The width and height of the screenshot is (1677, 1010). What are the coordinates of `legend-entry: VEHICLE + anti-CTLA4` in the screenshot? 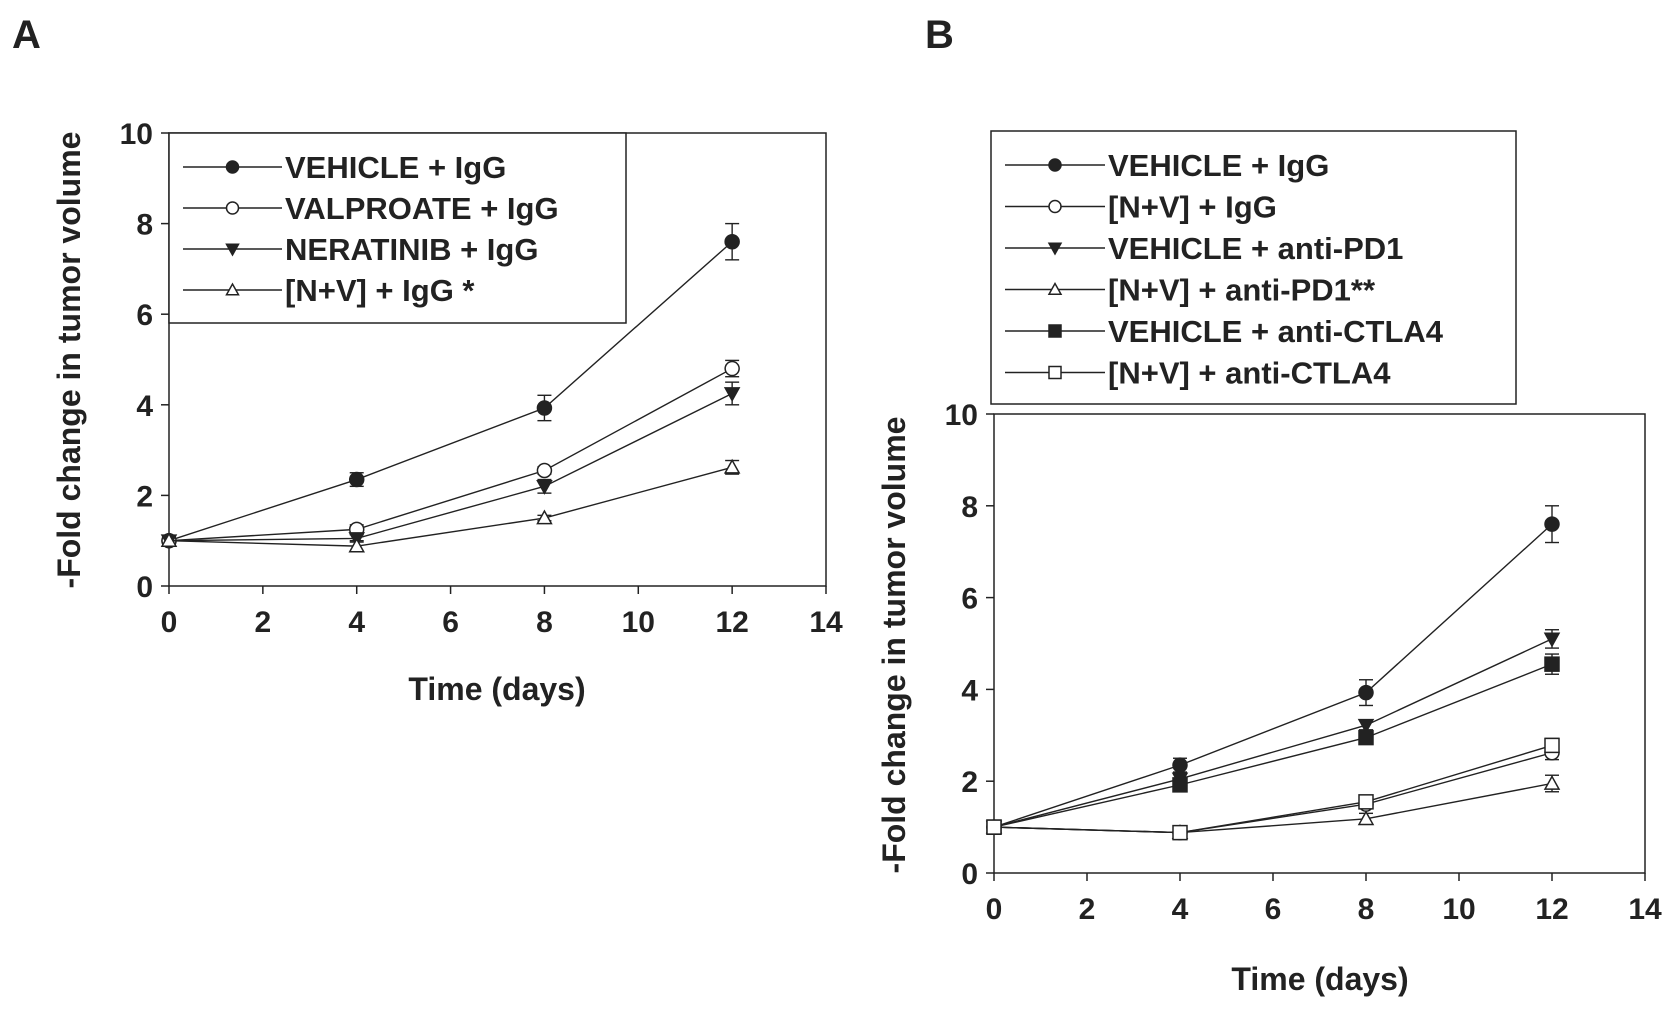 It's located at (1276, 331).